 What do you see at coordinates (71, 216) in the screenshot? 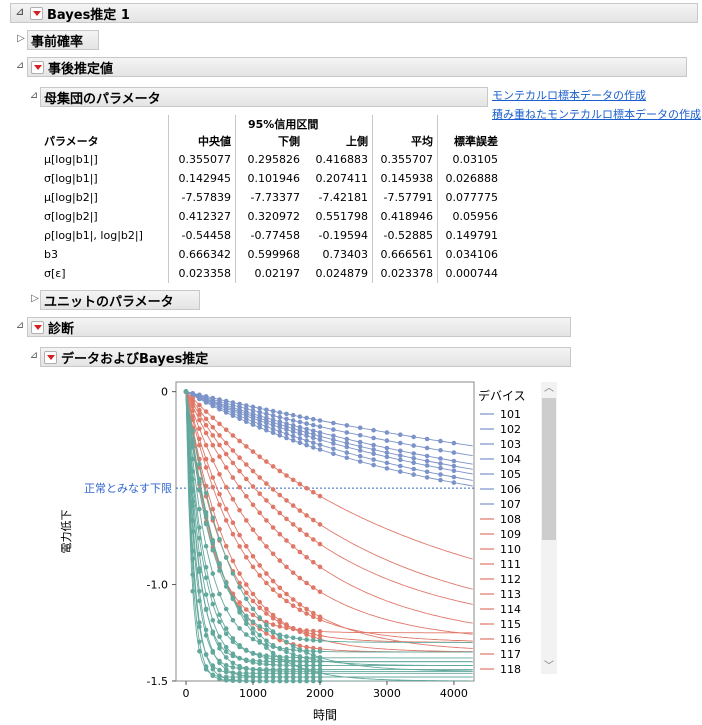
I see `parameter-name-cell: σ[log|b2|]` at bounding box center [71, 216].